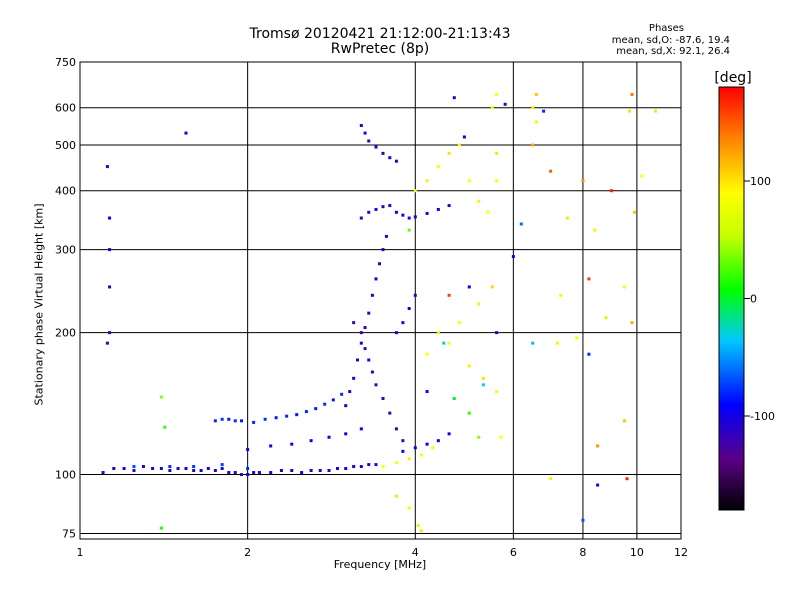 The image size is (800, 600). I want to click on colorbar-tick-label: 0, so click(753, 299).